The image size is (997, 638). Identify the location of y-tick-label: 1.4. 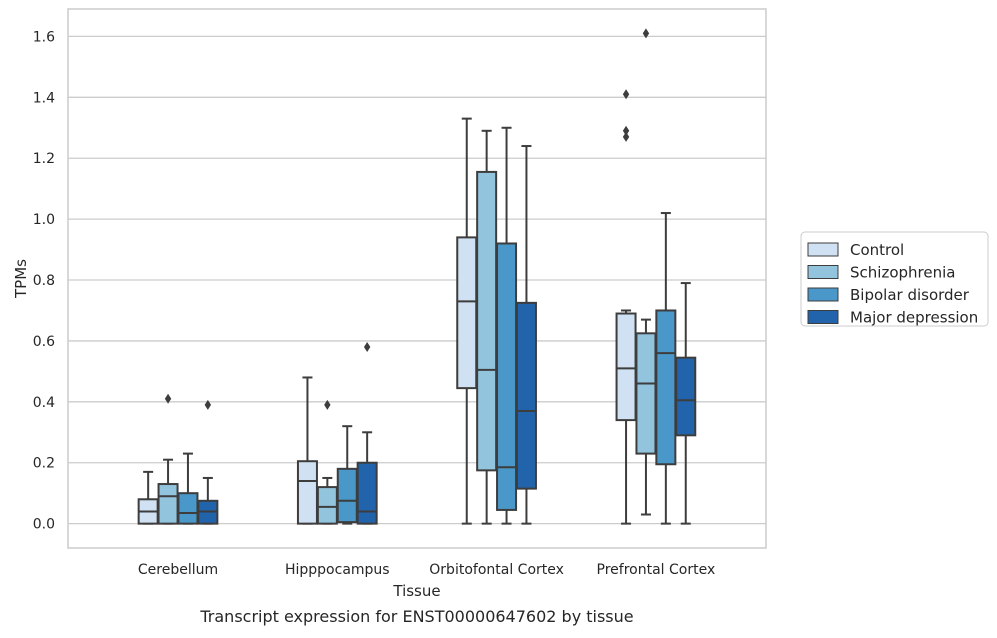
(44, 98).